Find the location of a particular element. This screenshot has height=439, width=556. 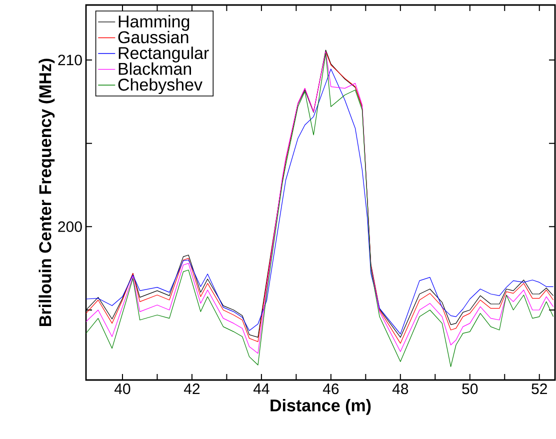

x-tick-label: 42 is located at coordinates (192, 389).